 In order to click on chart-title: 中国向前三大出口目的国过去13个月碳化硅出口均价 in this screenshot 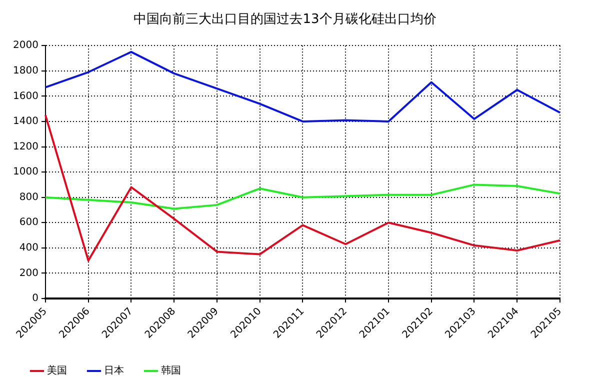, I will do `click(285, 20)`.